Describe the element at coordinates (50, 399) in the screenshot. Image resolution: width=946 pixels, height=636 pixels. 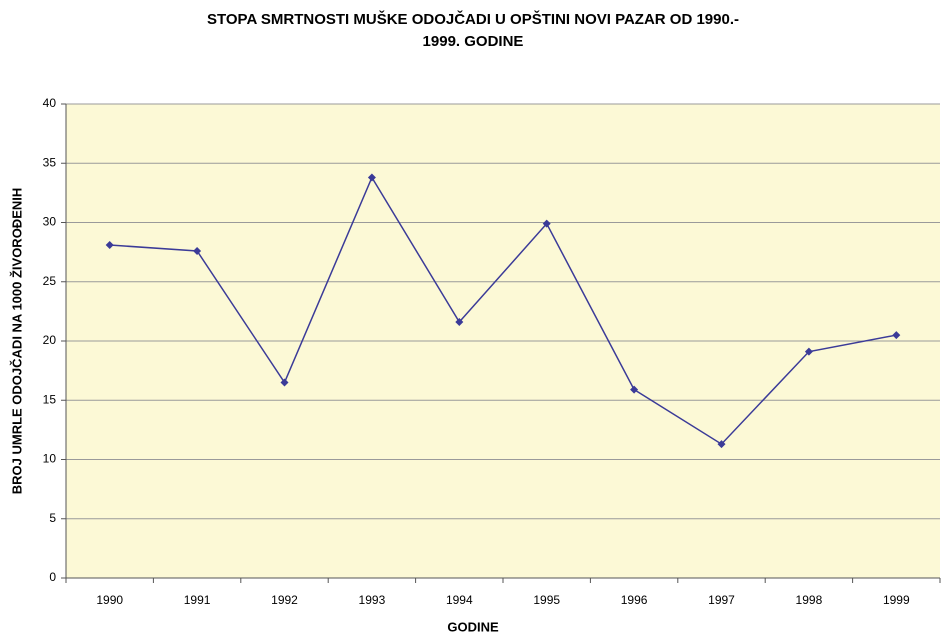
I see `y-tick-label: 15` at that location.